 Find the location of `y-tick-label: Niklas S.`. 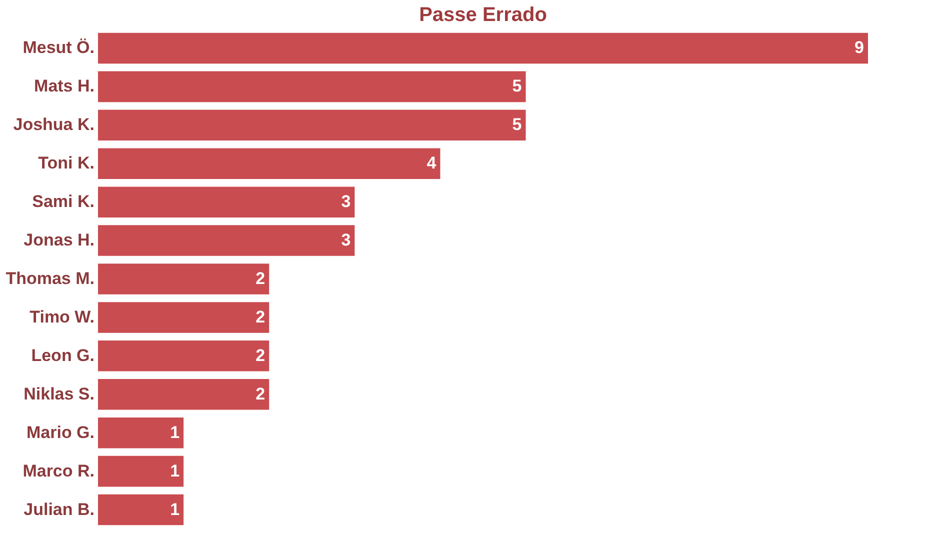

y-tick-label: Niklas S. is located at coordinates (59, 394).